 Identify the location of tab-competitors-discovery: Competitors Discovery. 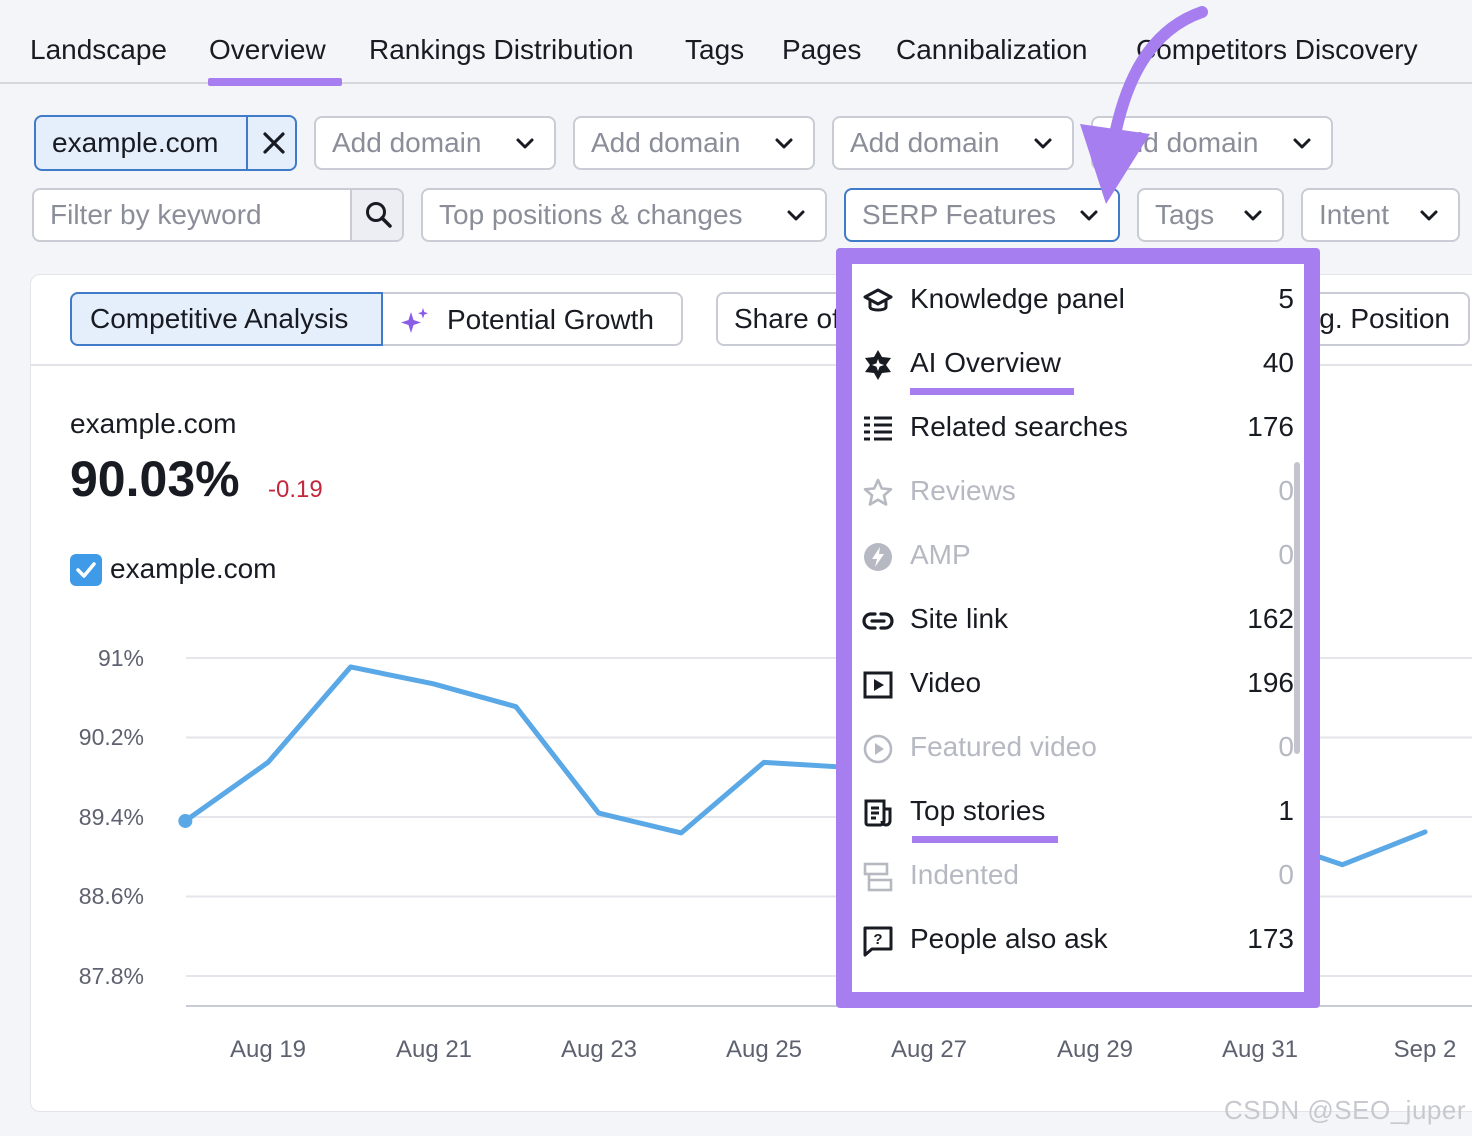
(1277, 49).